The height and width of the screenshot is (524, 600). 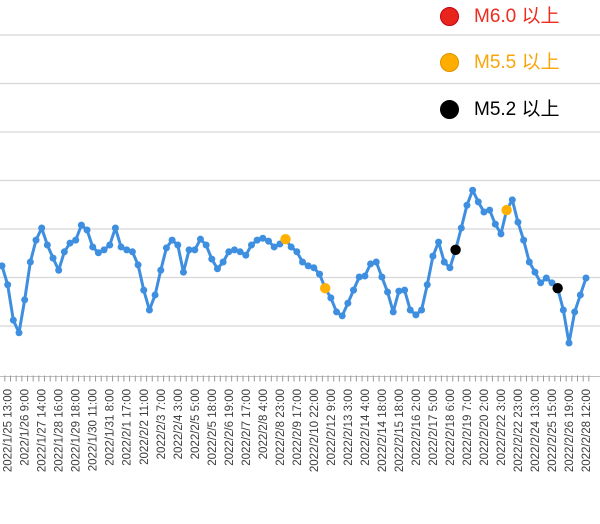 I want to click on x-axis-label: 2022/1/30 11:00, so click(x=94, y=430).